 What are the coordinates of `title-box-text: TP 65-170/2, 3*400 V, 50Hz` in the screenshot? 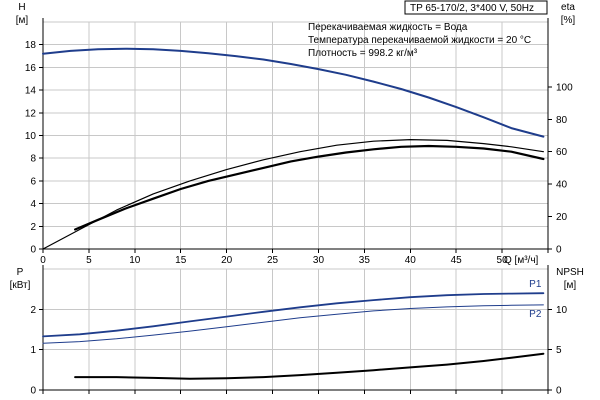 It's located at (472, 8).